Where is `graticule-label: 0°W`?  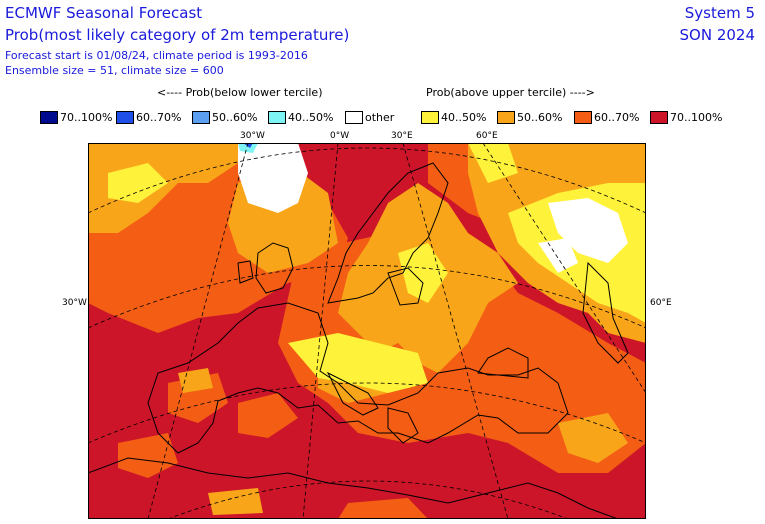 graticule-label: 0°W is located at coordinates (340, 136).